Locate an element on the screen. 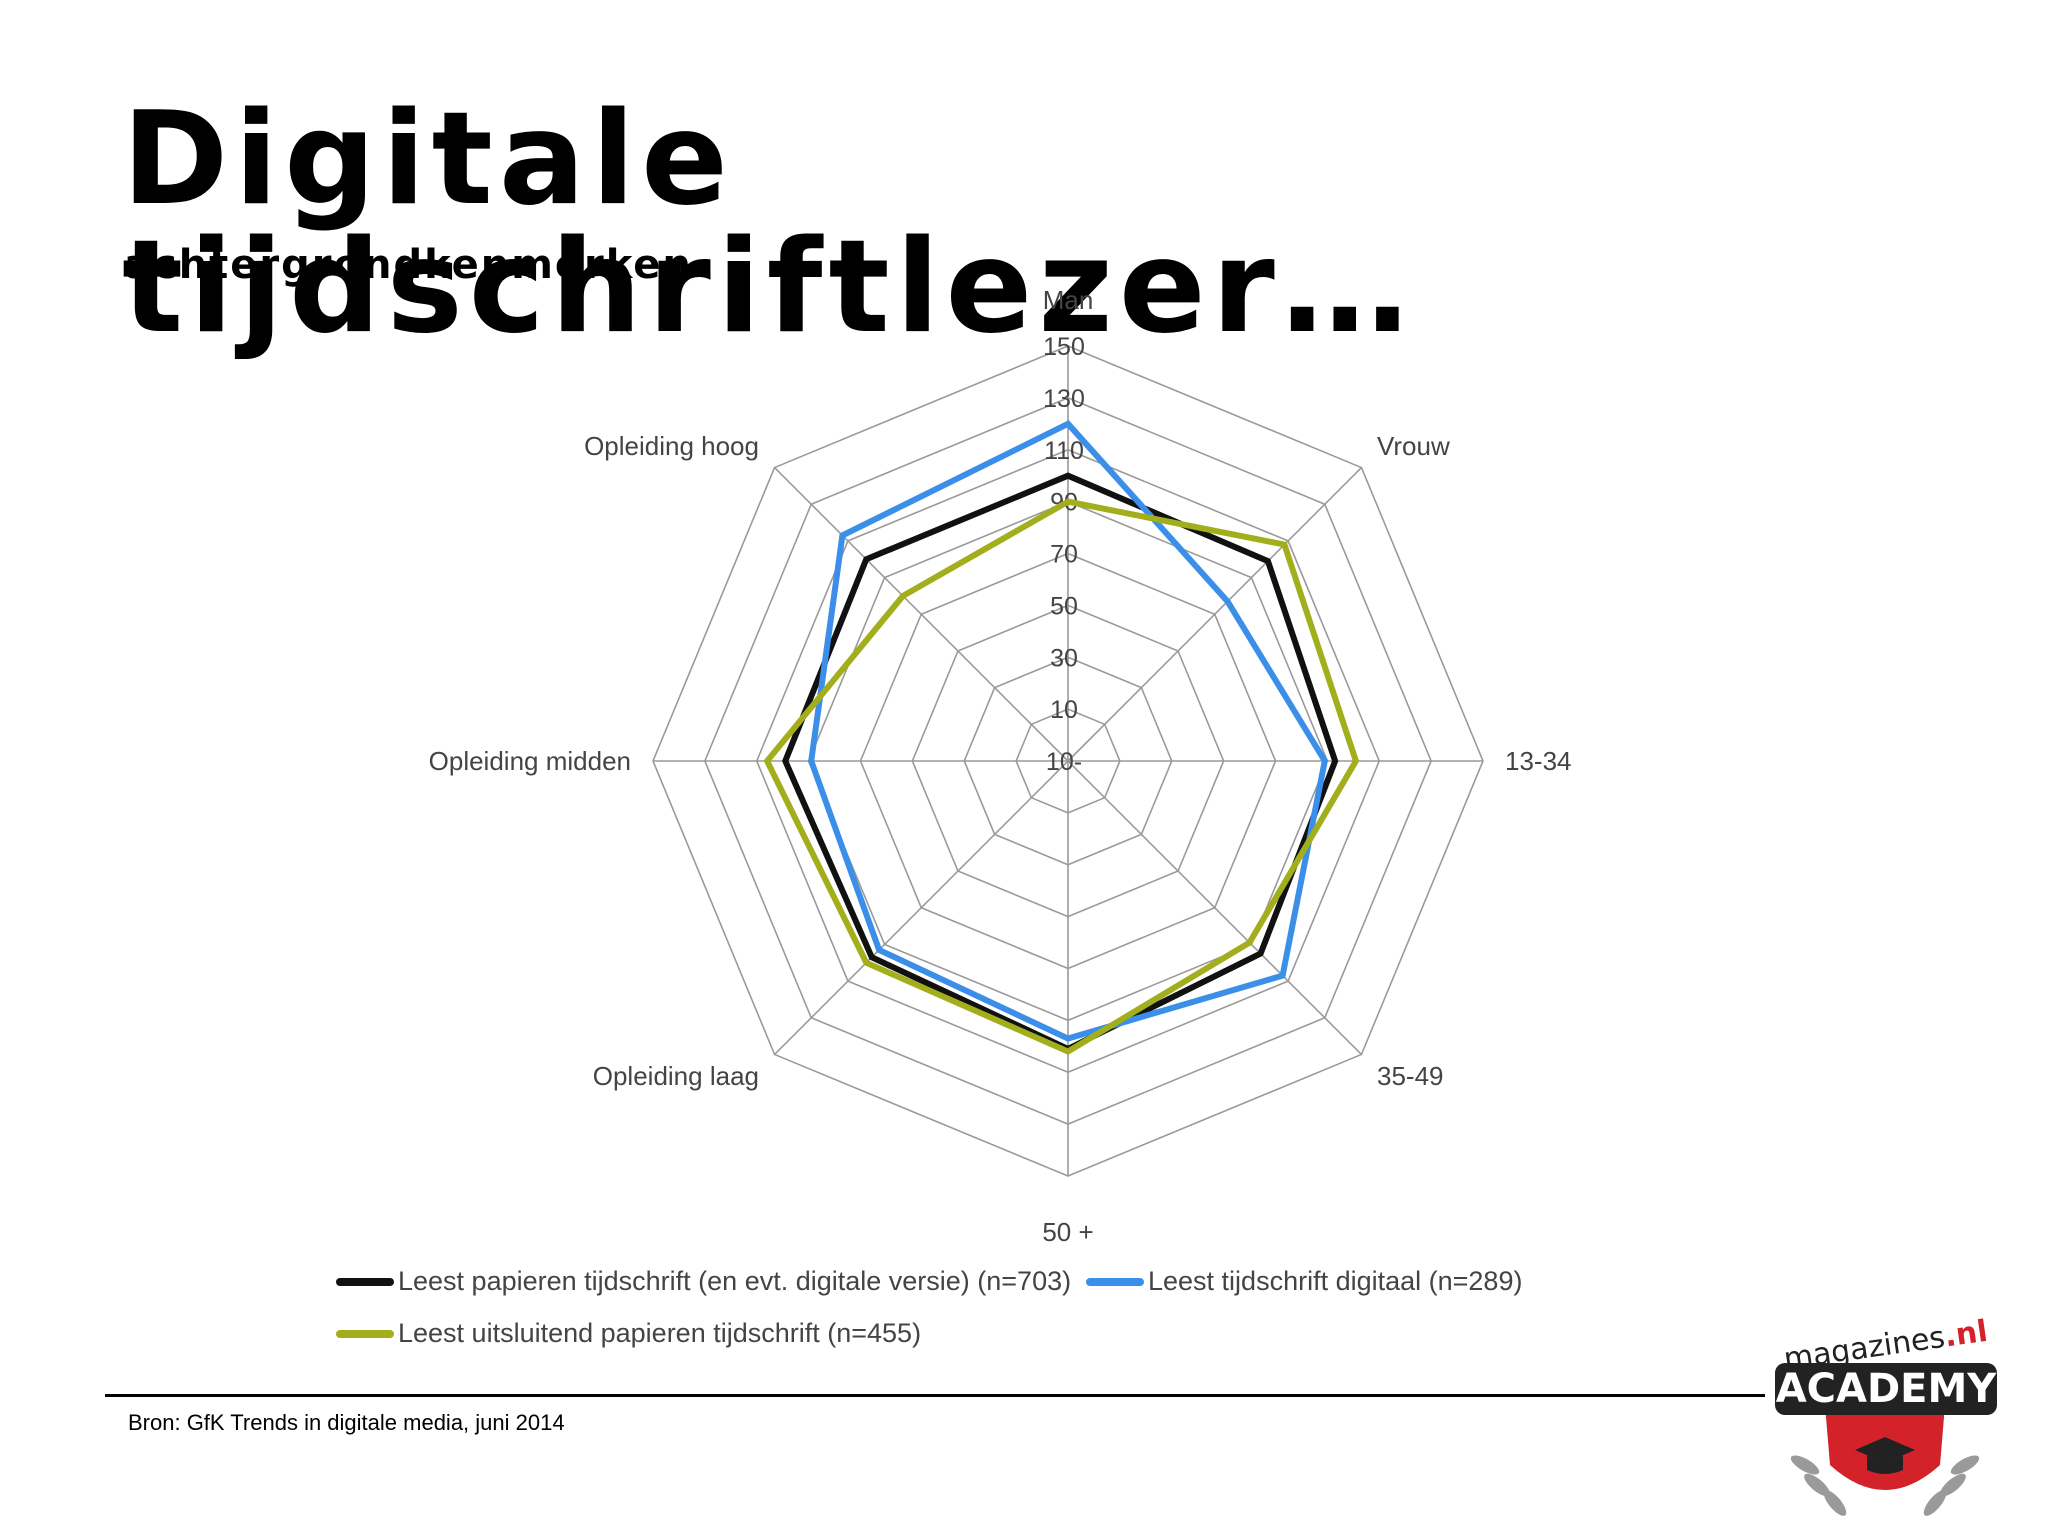 The image size is (2048, 1536). axis-label: 50 + is located at coordinates (1067, 1232).